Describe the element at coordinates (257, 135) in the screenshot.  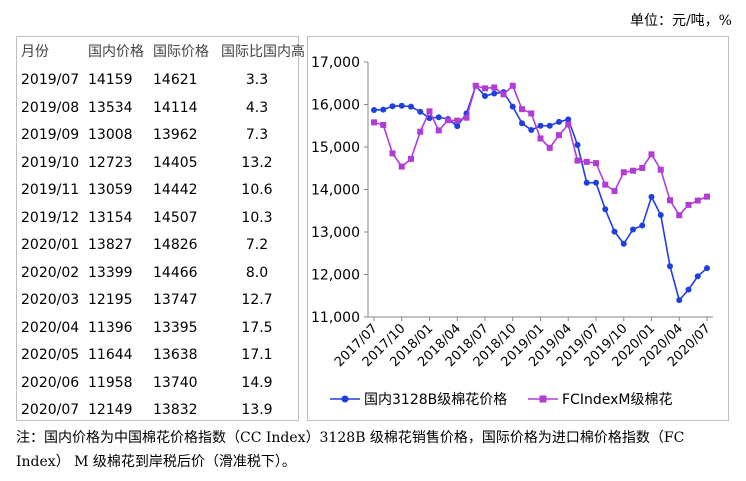
I see `cell-spread: 7.3` at that location.